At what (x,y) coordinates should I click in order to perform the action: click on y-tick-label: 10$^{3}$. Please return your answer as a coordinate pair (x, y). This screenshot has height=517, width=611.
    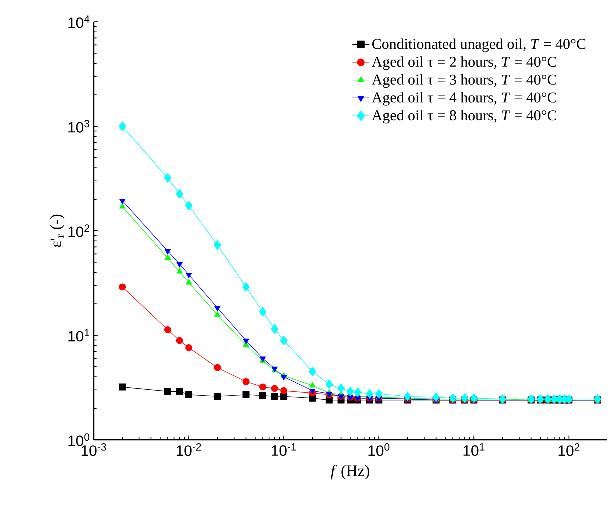
    Looking at the image, I should click on (79, 126).